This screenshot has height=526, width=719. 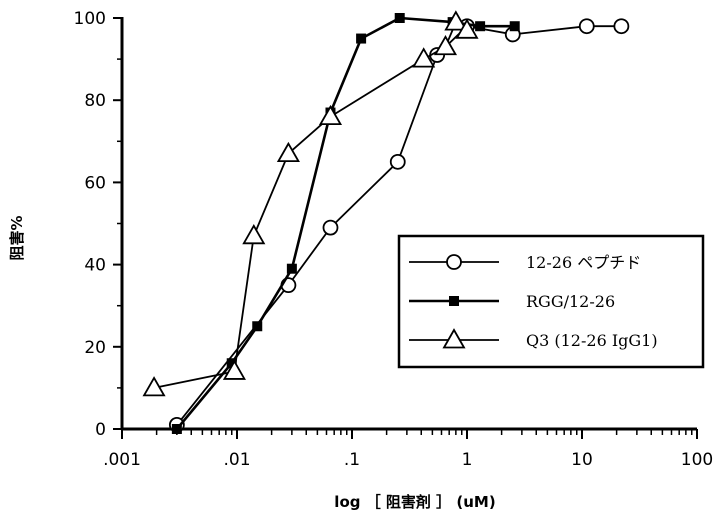 I want to click on legend: 12-26 ペプチド RGG/12-26 Q3 (12-26 IgG1), so click(x=551, y=301).